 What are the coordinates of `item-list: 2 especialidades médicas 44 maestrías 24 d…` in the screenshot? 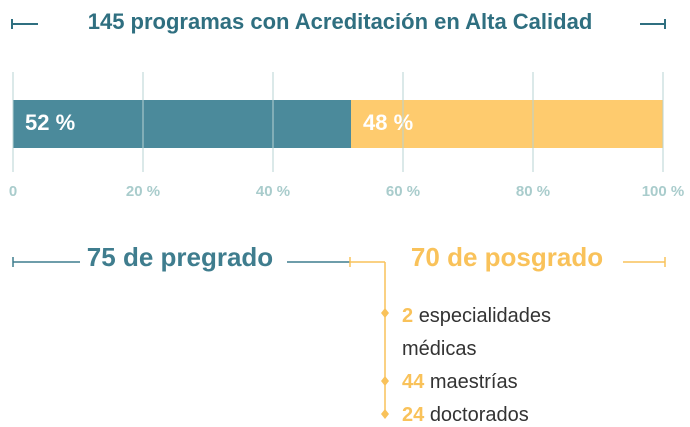 It's located at (502, 363).